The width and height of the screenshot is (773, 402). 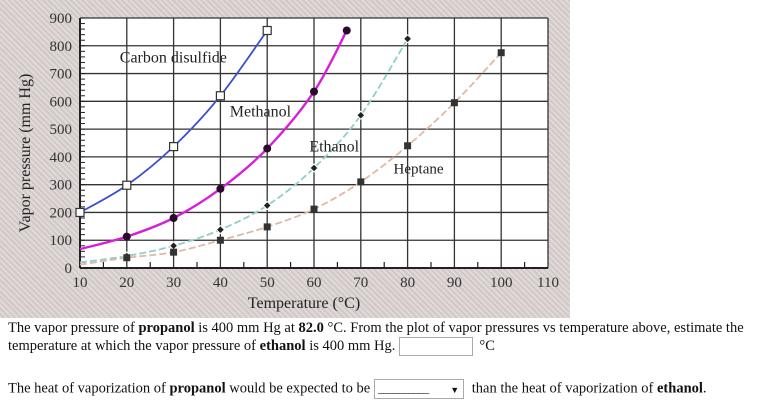 I want to click on x-tick-label: 60, so click(x=314, y=283).